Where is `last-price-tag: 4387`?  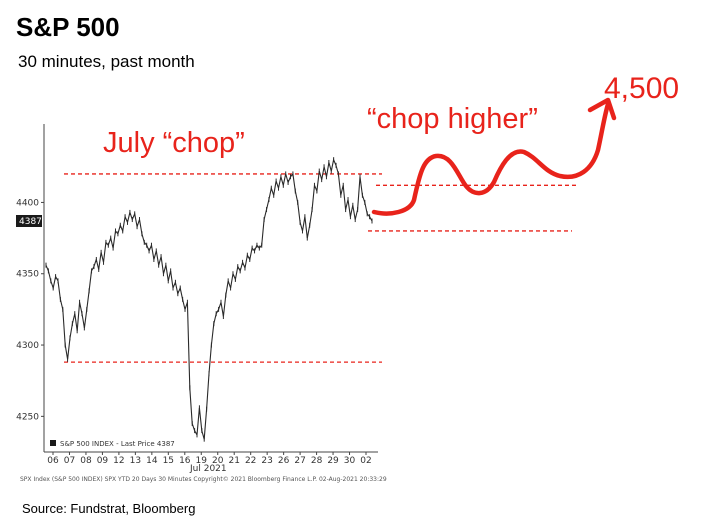
last-price-tag: 4387 is located at coordinates (29, 221).